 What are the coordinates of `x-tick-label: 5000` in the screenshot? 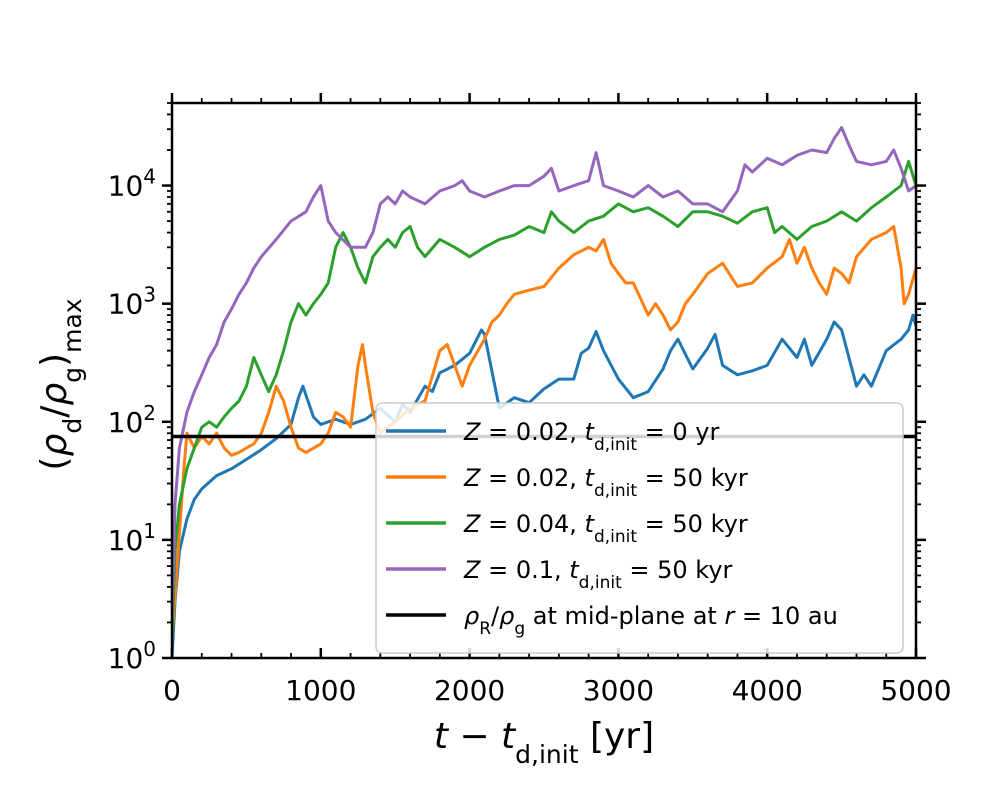 It's located at (915, 690).